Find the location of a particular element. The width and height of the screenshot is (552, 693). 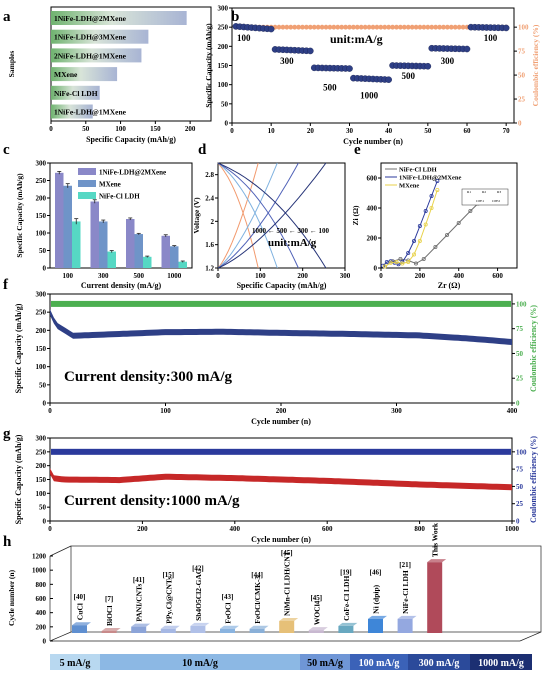

y-tick-label: 2.8 is located at coordinates (209, 175).